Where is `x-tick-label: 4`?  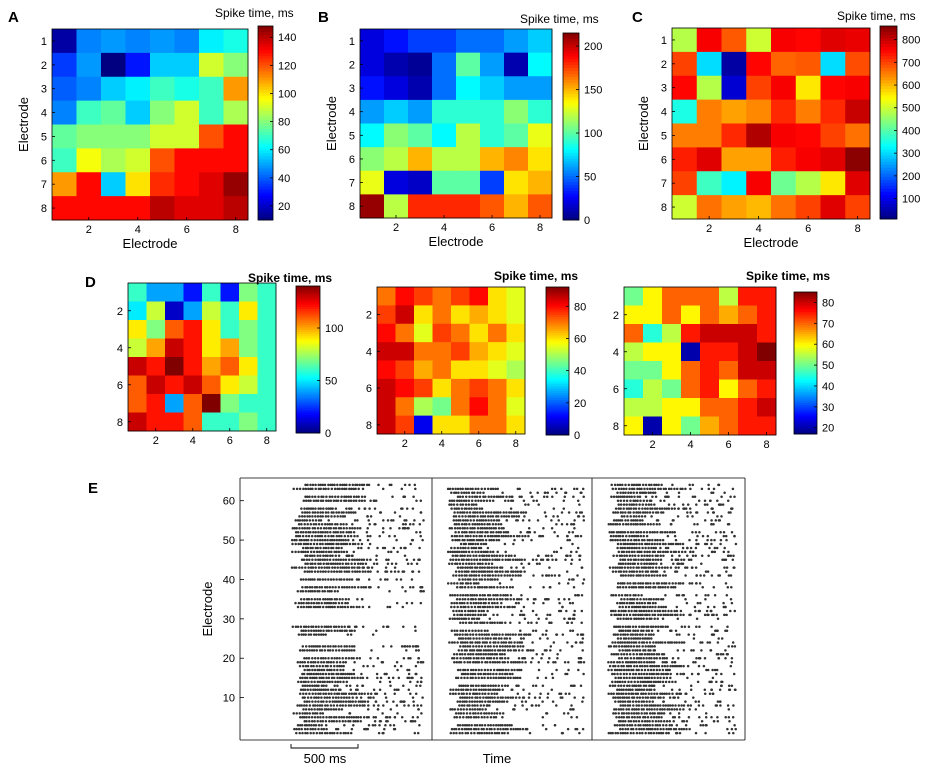
x-tick-label: 4 is located at coordinates (690, 445).